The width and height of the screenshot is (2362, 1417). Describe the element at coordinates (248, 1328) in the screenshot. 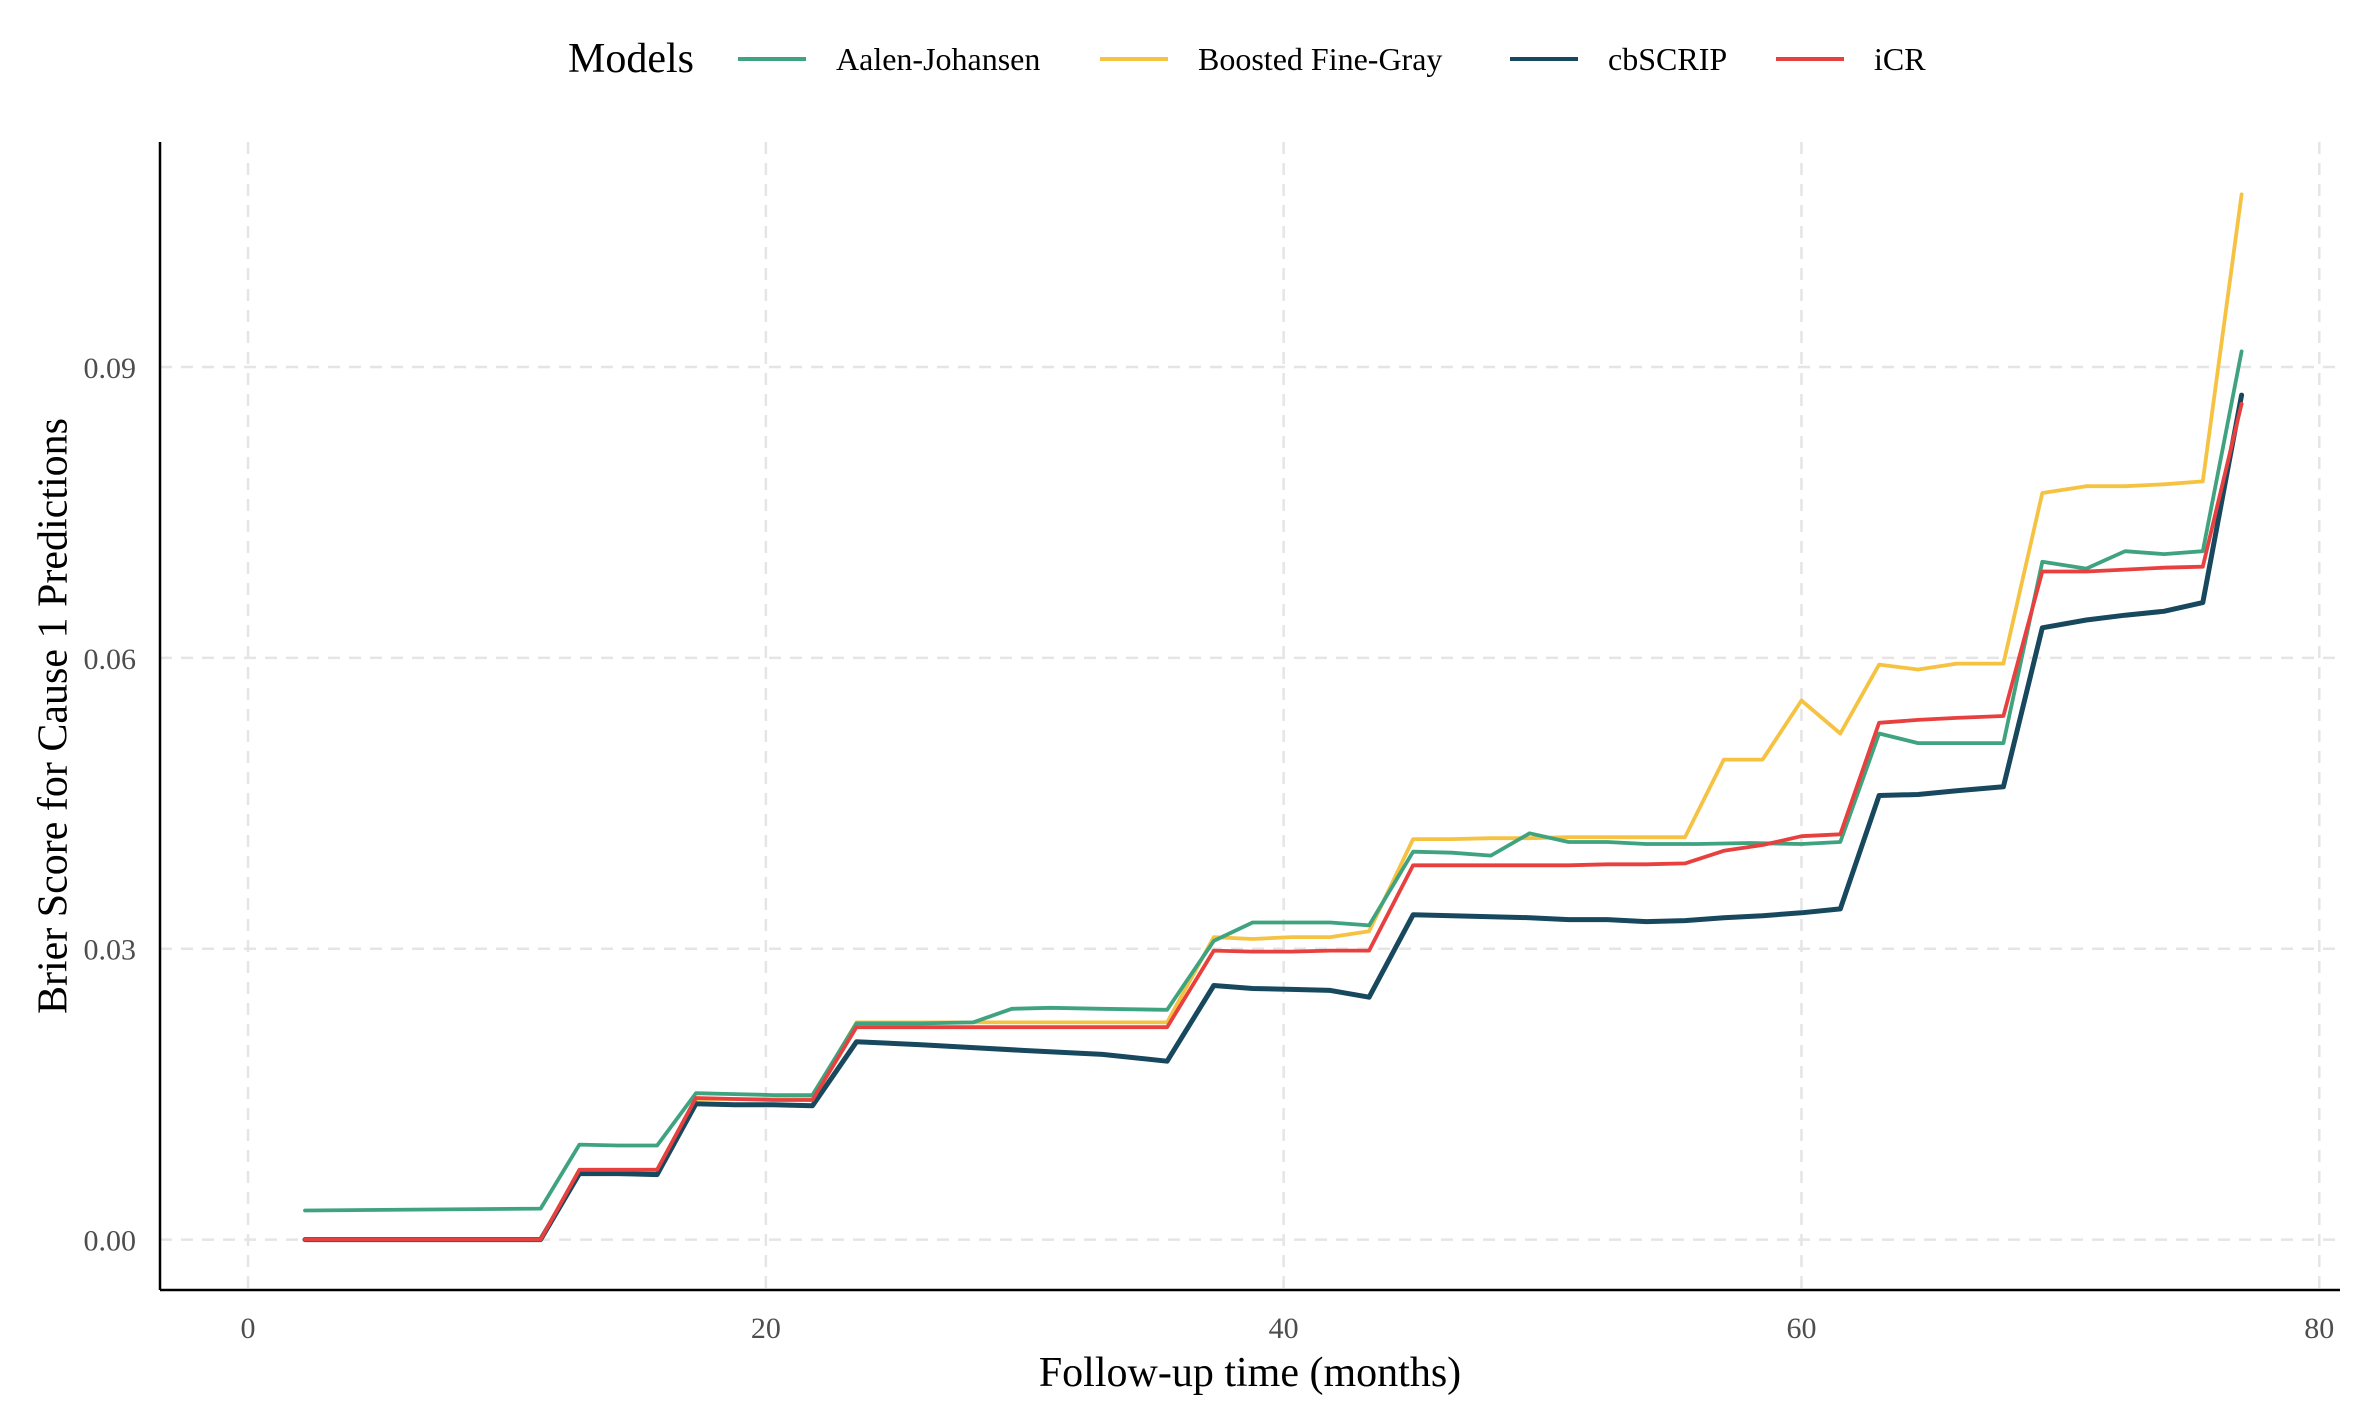

I see `x-tick-label: 0` at that location.